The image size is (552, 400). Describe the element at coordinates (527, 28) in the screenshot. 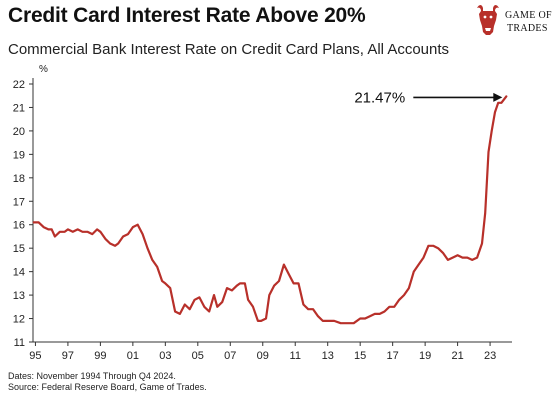

I see `logo-text-line2: TRADES` at that location.